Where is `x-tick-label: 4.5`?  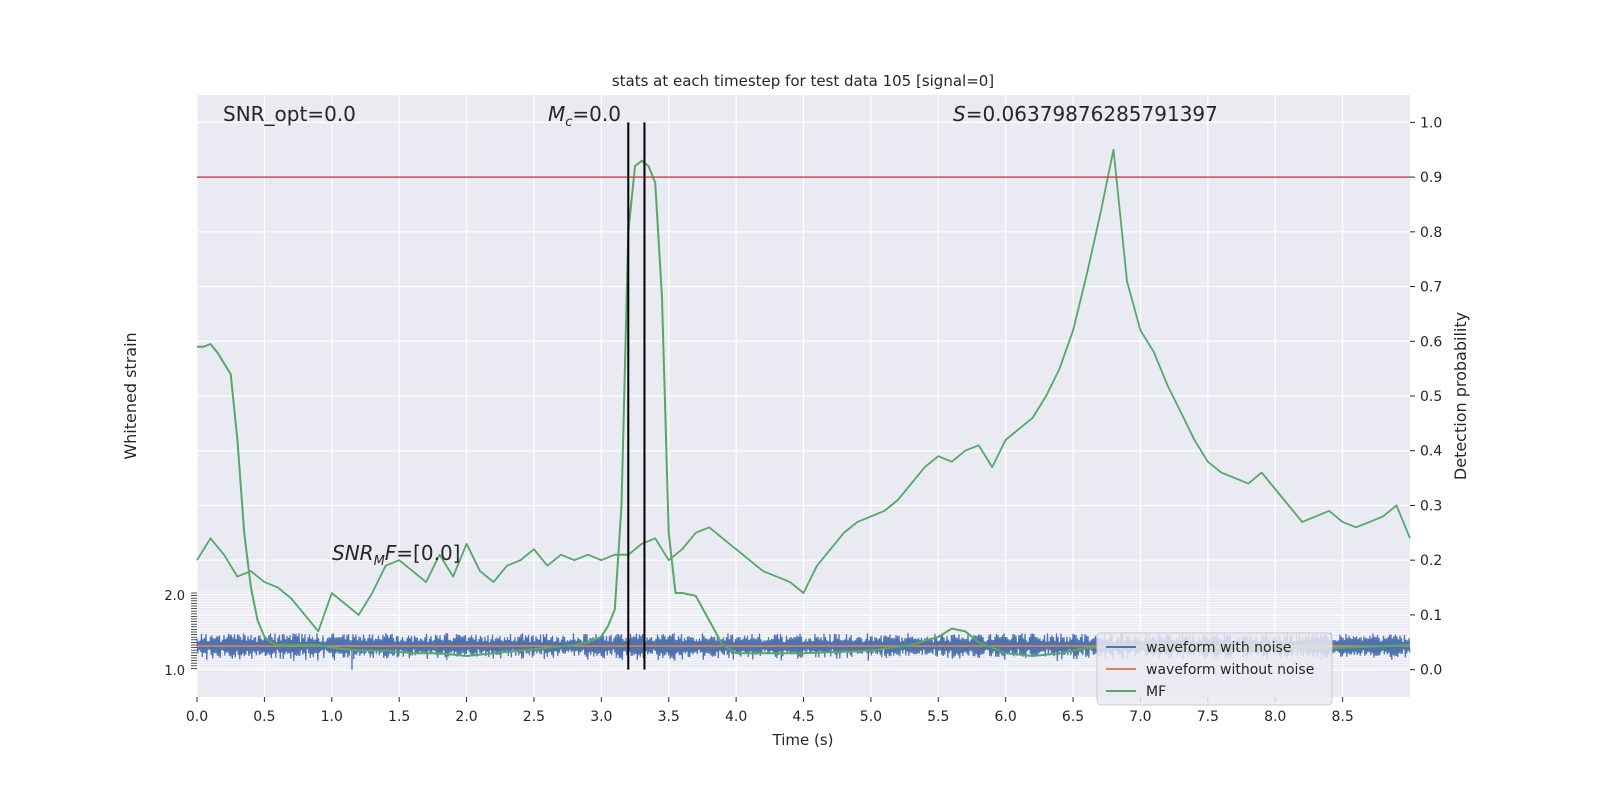
x-tick-label: 4.5 is located at coordinates (803, 717).